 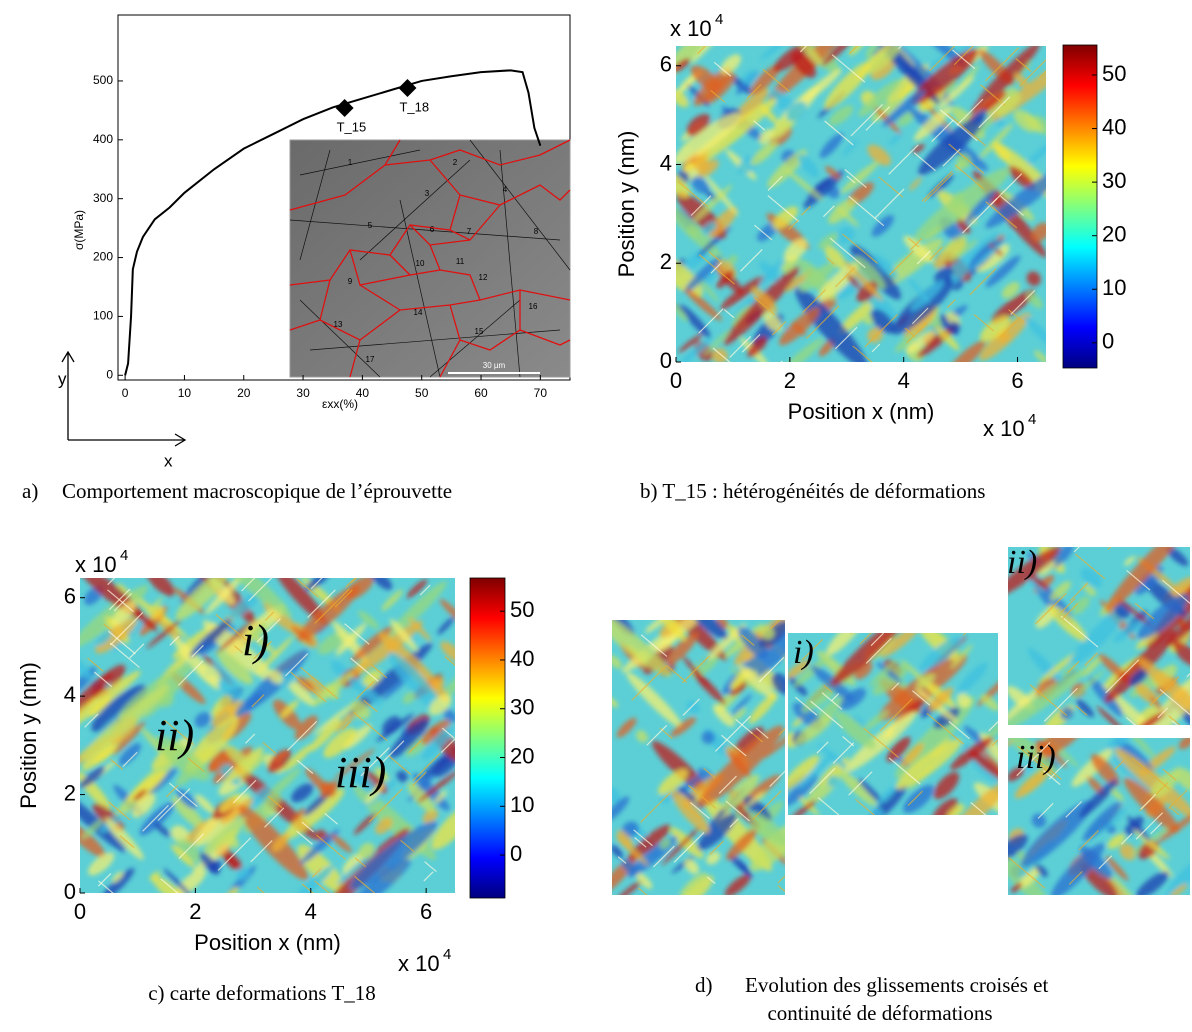 What do you see at coordinates (420, 263) in the screenshot?
I see `grain-label: 10` at bounding box center [420, 263].